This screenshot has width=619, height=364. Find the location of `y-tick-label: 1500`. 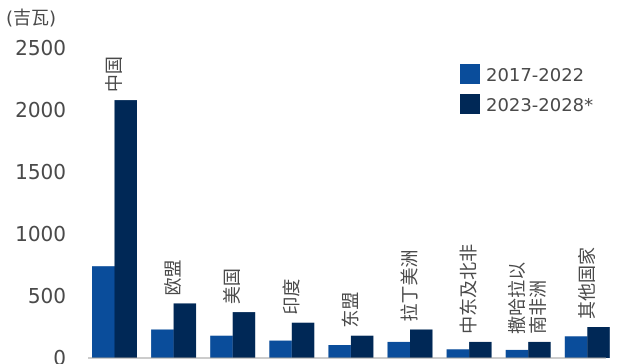

y-tick-label: 1500 is located at coordinates (40, 172).